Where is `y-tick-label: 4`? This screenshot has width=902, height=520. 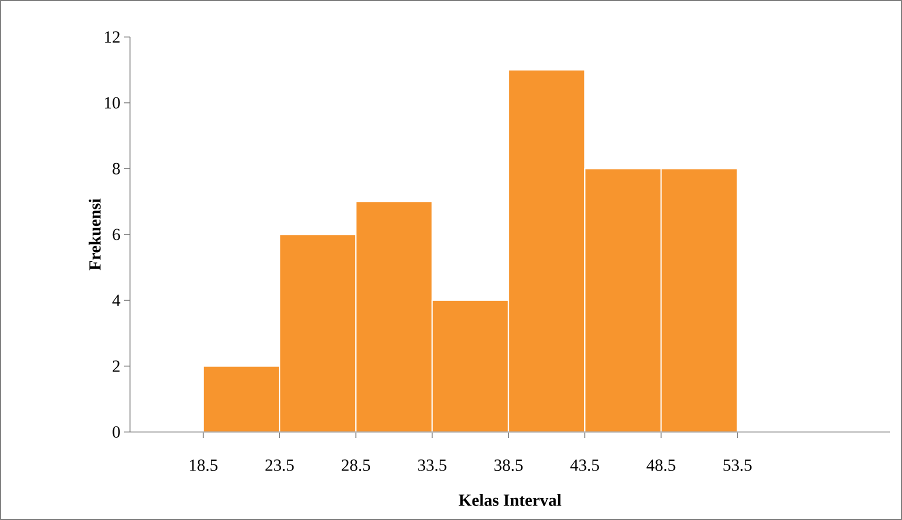
y-tick-label: 4 is located at coordinates (116, 300).